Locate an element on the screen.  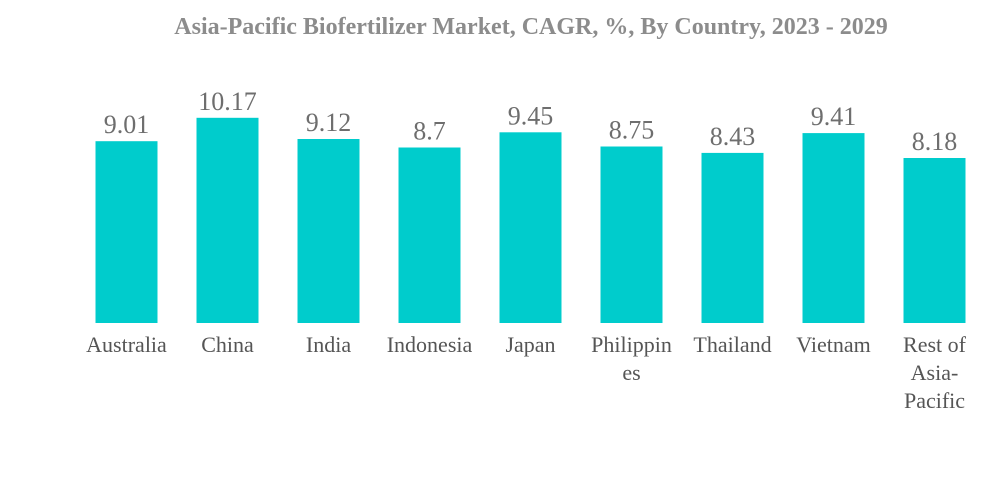
bar-value-label: 8.18 is located at coordinates (935, 141).